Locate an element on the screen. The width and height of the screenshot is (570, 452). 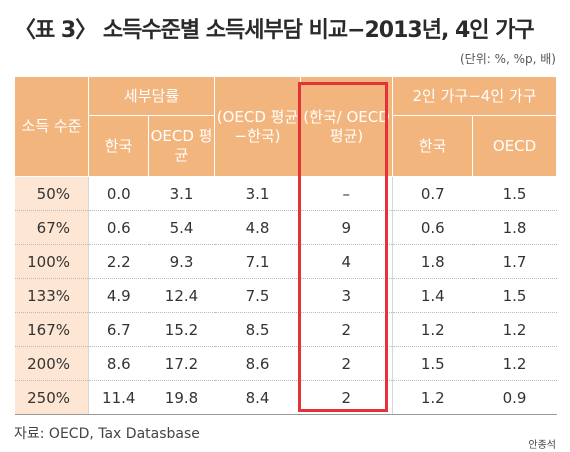
cell-oecd-rate: 3.1 is located at coordinates (181, 193).